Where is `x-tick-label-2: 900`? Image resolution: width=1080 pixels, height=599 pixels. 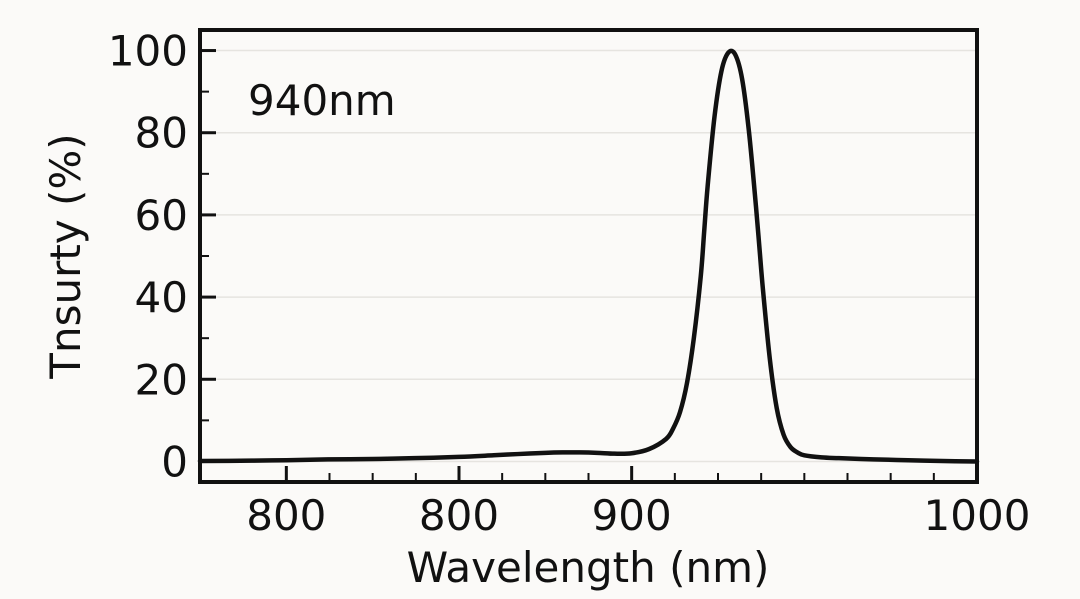 x-tick-label-2: 900 is located at coordinates (632, 515).